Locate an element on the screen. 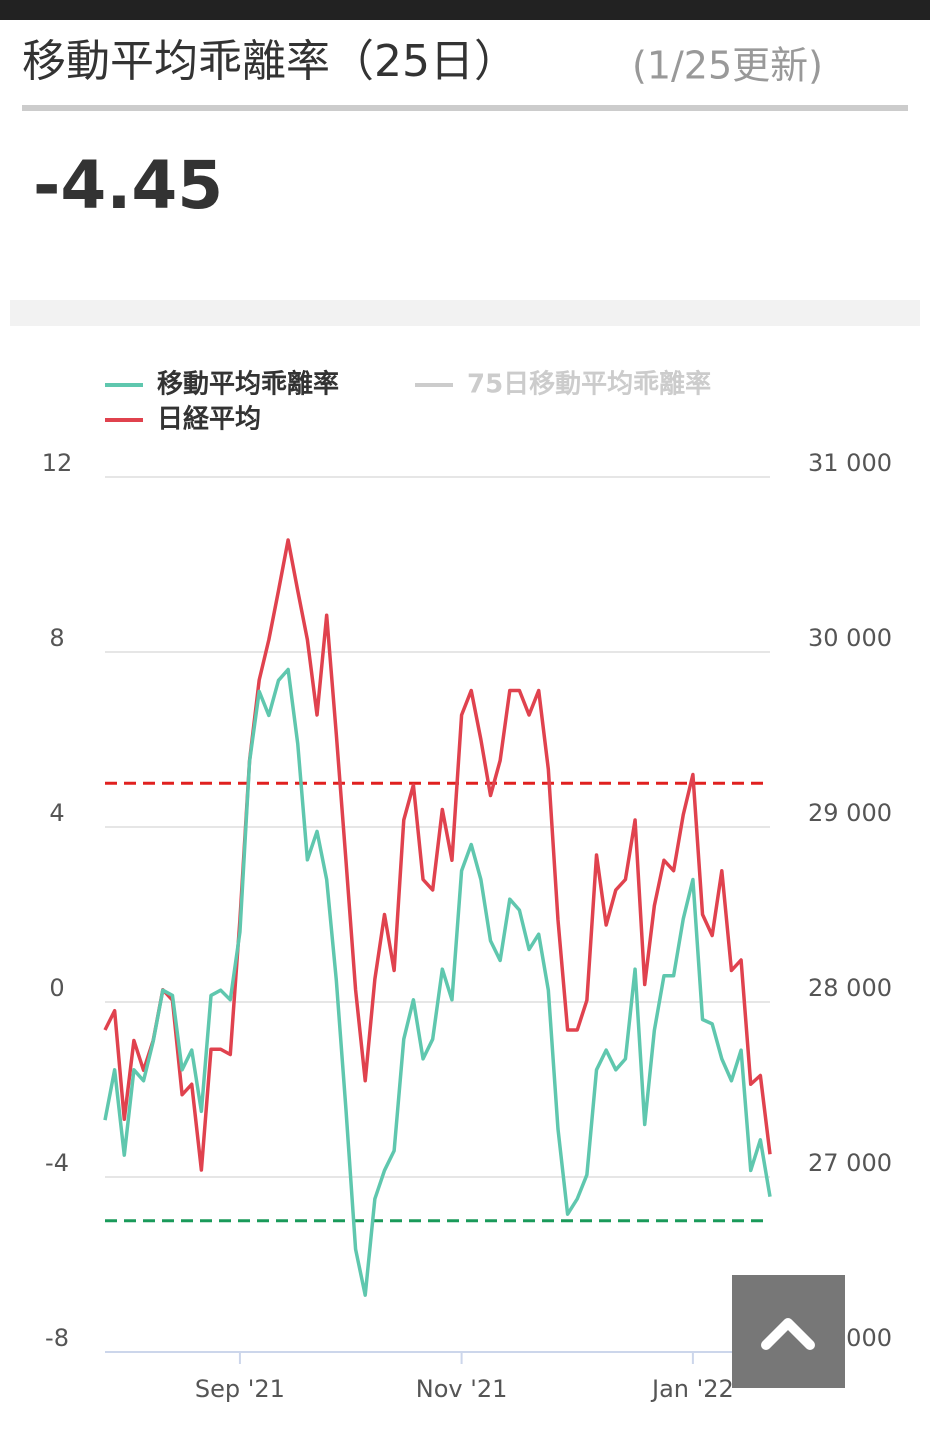  y-tick-label: 4 is located at coordinates (56, 813).